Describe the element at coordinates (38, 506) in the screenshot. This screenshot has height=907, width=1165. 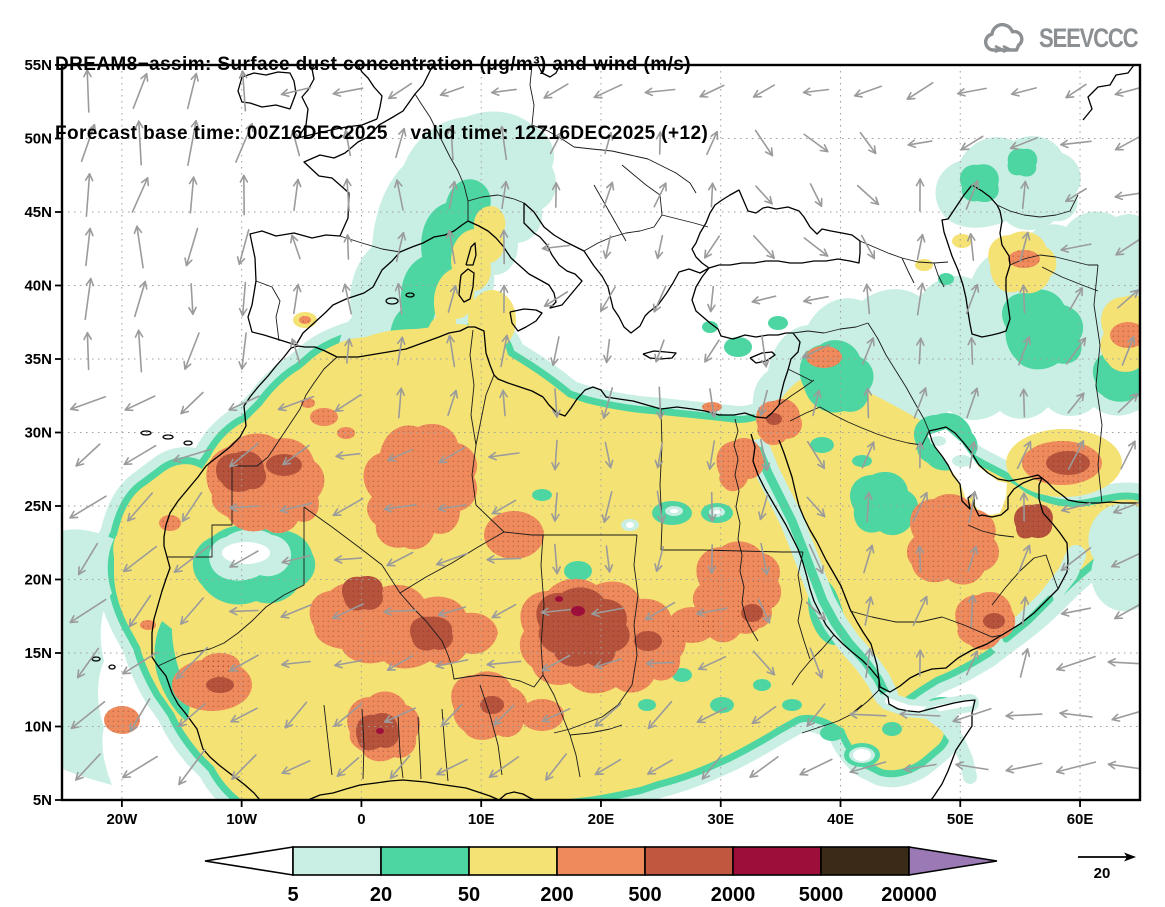
I see `lat-label: 25N` at that location.